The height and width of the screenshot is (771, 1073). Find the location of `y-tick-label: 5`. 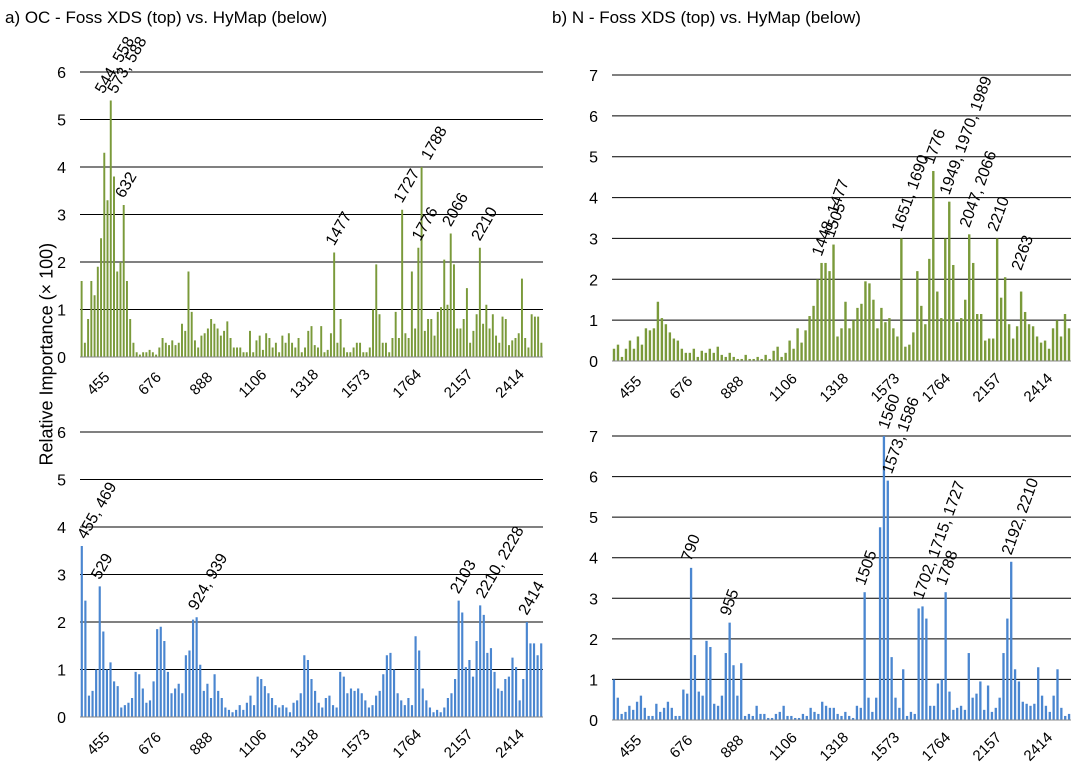

y-tick-label: 5 is located at coordinates (61, 121).